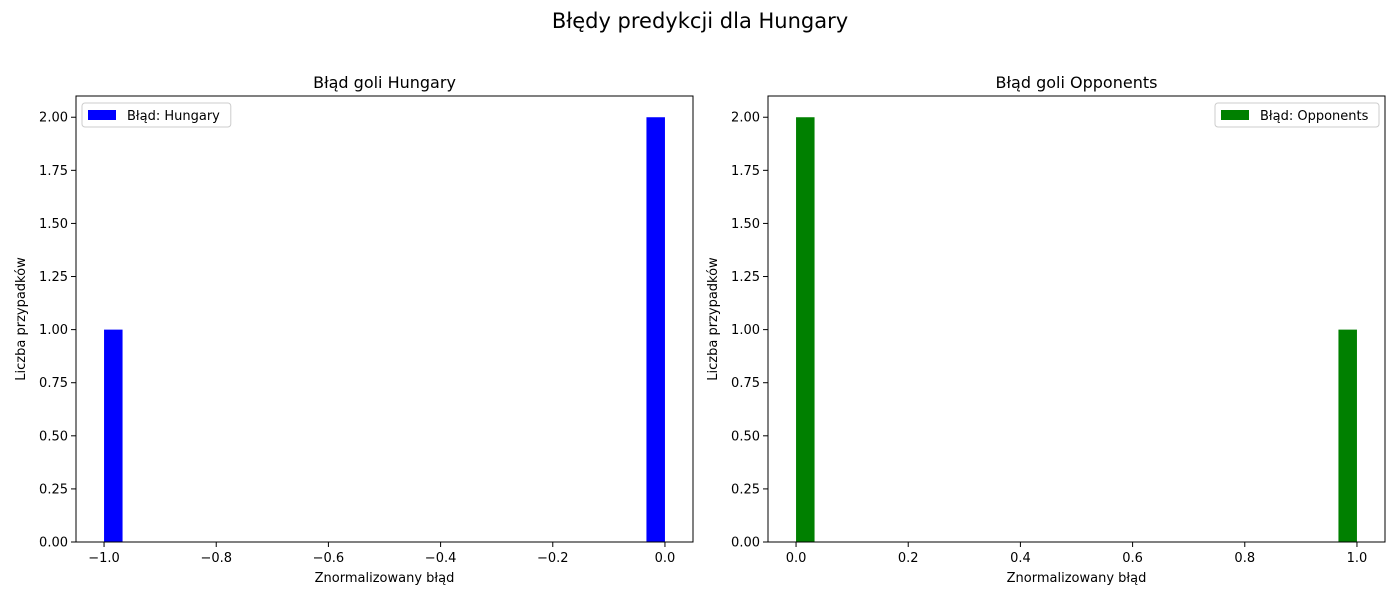 Image resolution: width=1400 pixels, height=600 pixels. What do you see at coordinates (1314, 116) in the screenshot?
I see `legend-label: Błąd: Opponents` at bounding box center [1314, 116].